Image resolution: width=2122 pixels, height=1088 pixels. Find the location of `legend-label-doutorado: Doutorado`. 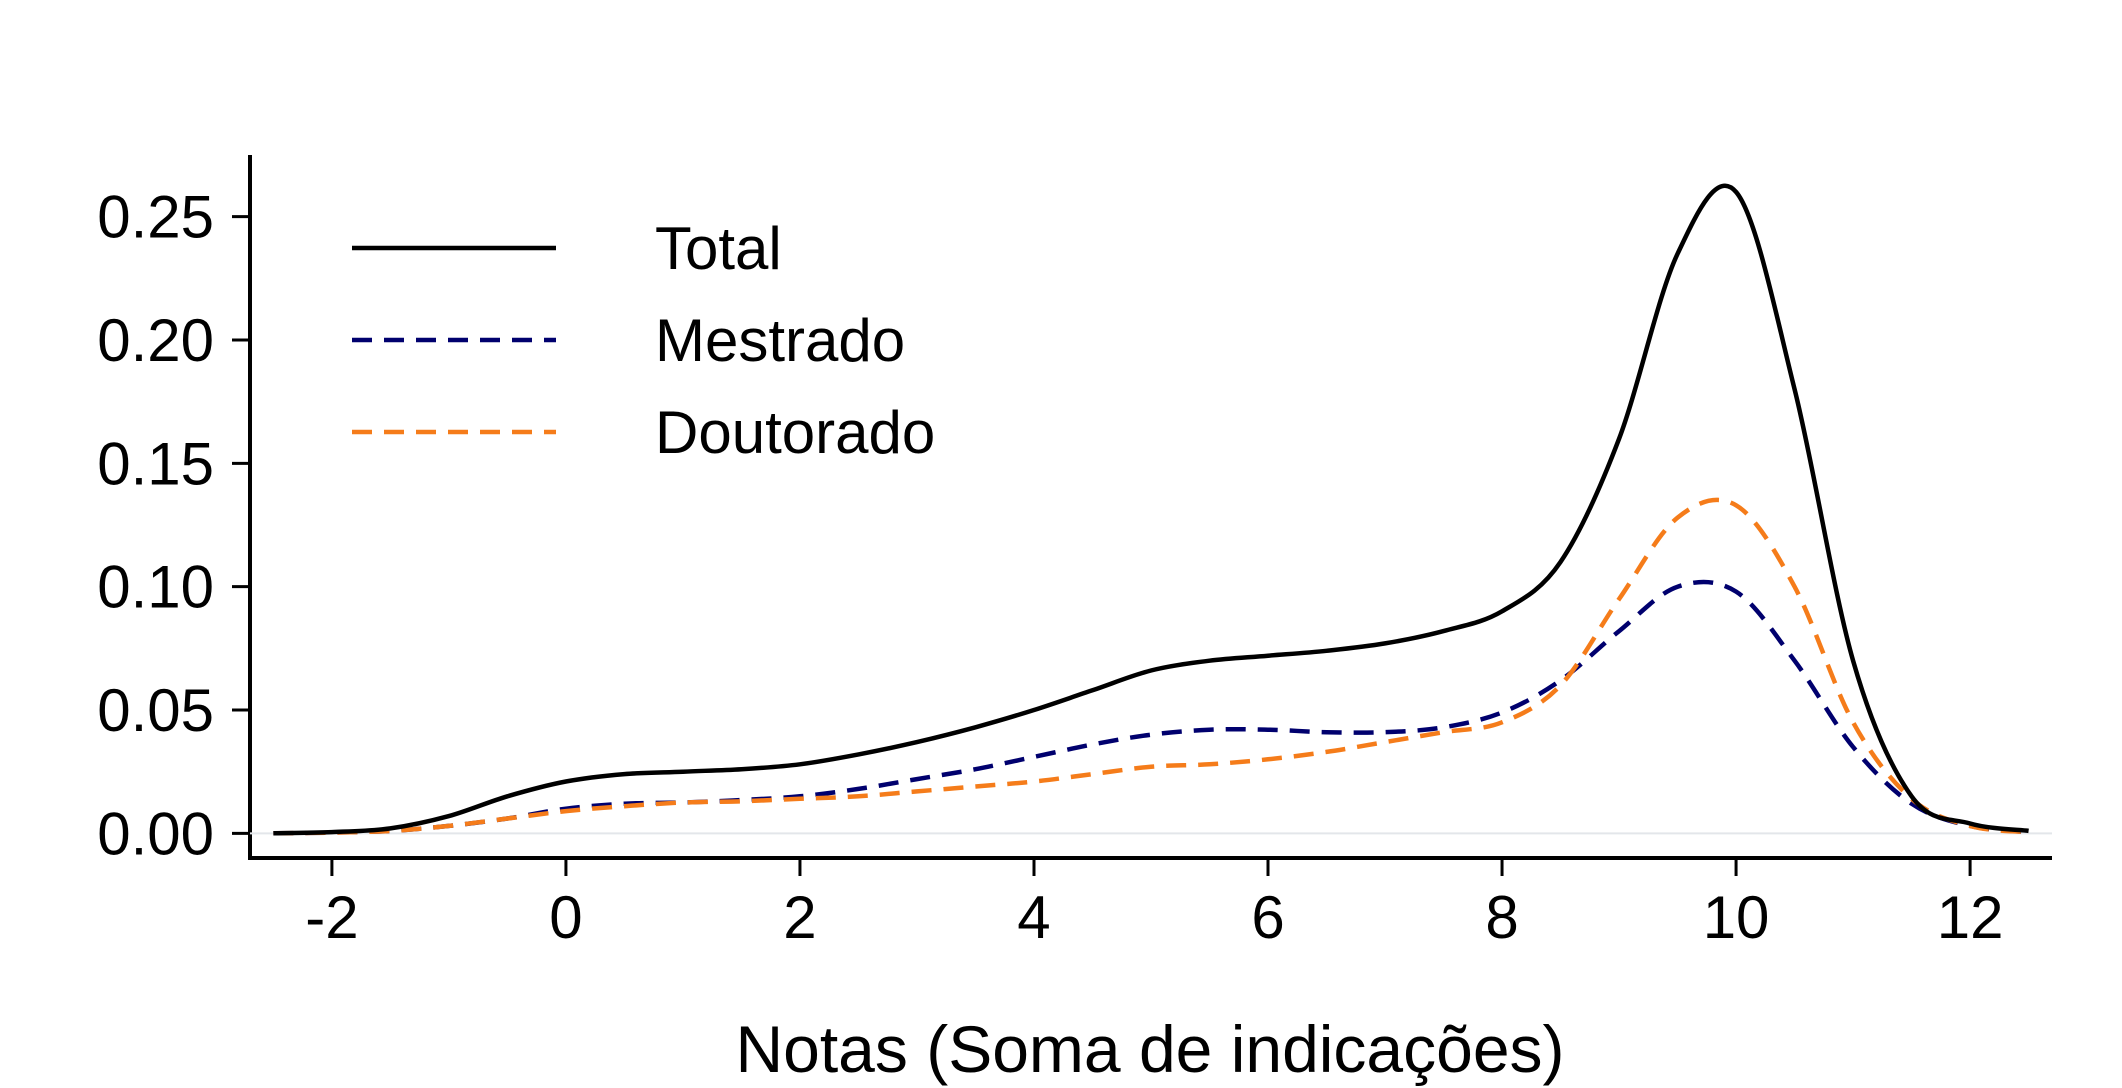

legend-label-doutorado: Doutorado is located at coordinates (795, 432).